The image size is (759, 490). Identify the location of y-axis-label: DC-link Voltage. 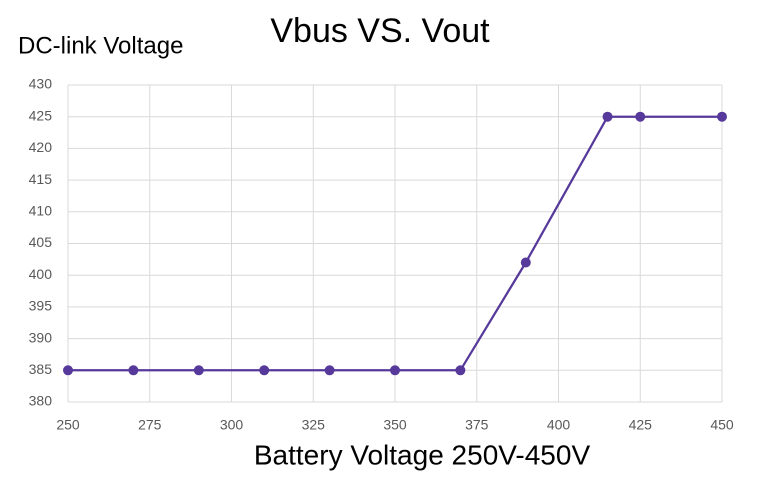
(100, 45).